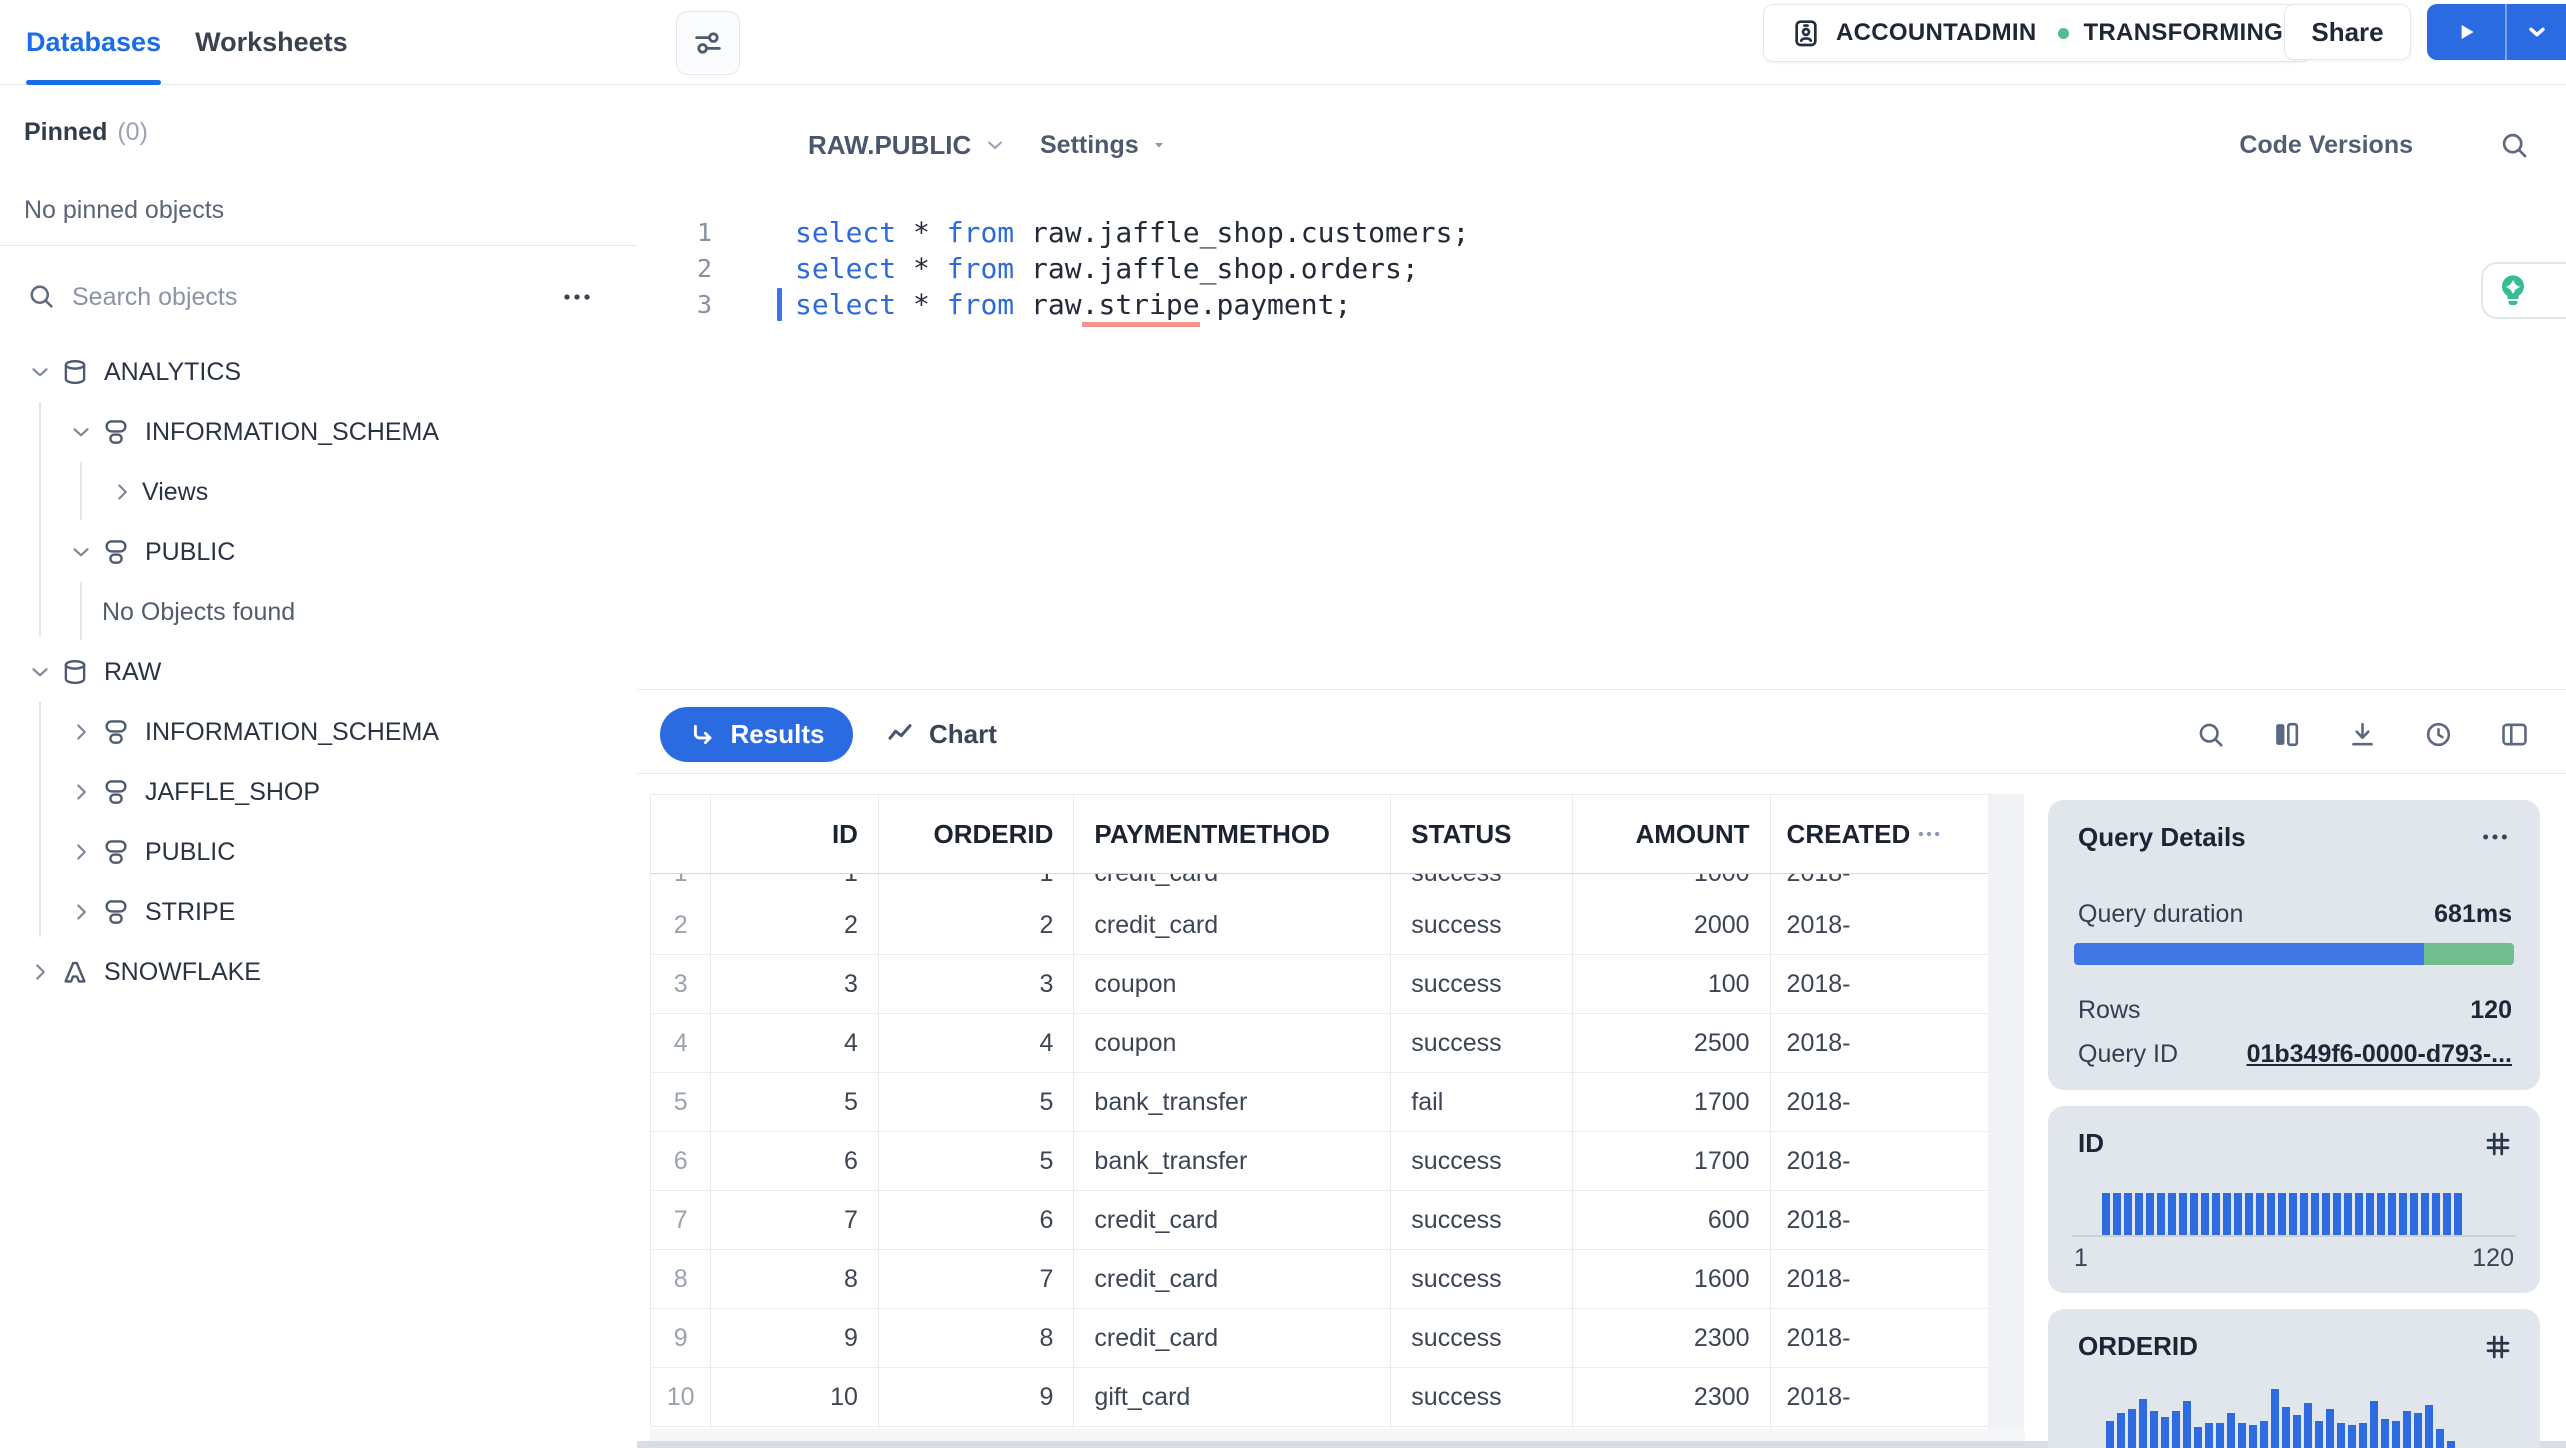  I want to click on code-line: 2 select * from raw.jaffle_shop.orders;, so click(1556, 269).